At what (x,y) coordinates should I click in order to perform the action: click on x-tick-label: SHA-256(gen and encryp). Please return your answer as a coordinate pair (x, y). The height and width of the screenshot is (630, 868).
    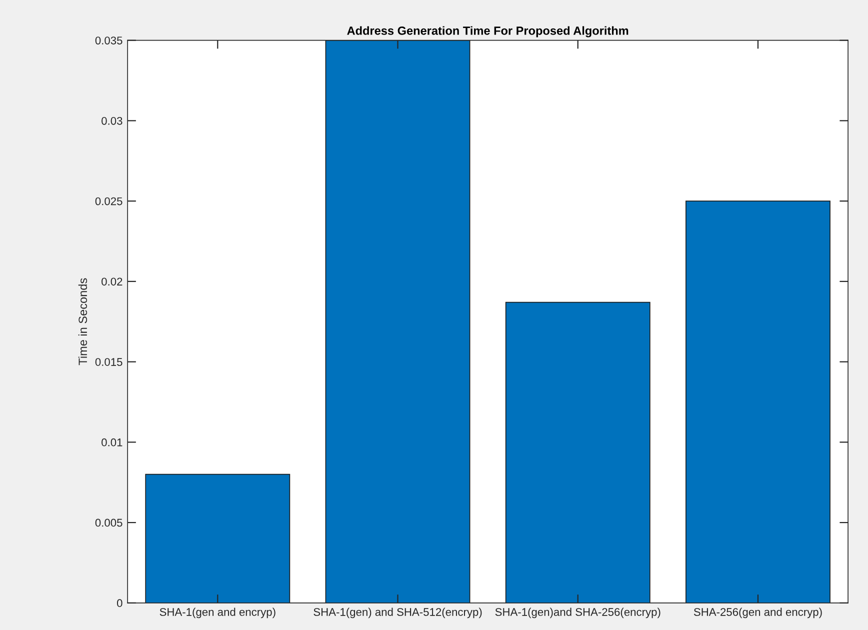
    Looking at the image, I should click on (758, 613).